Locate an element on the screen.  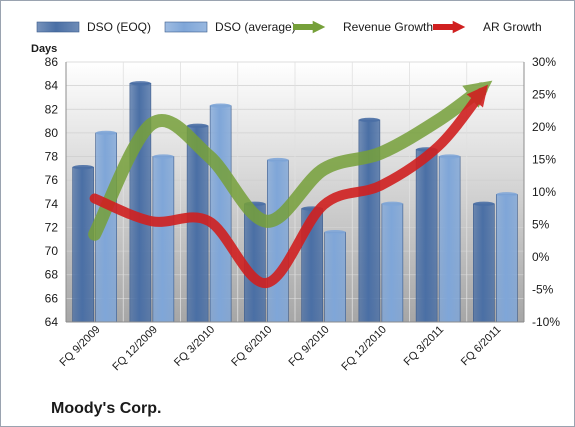
left-tick-label: 86 is located at coordinates (52, 62).